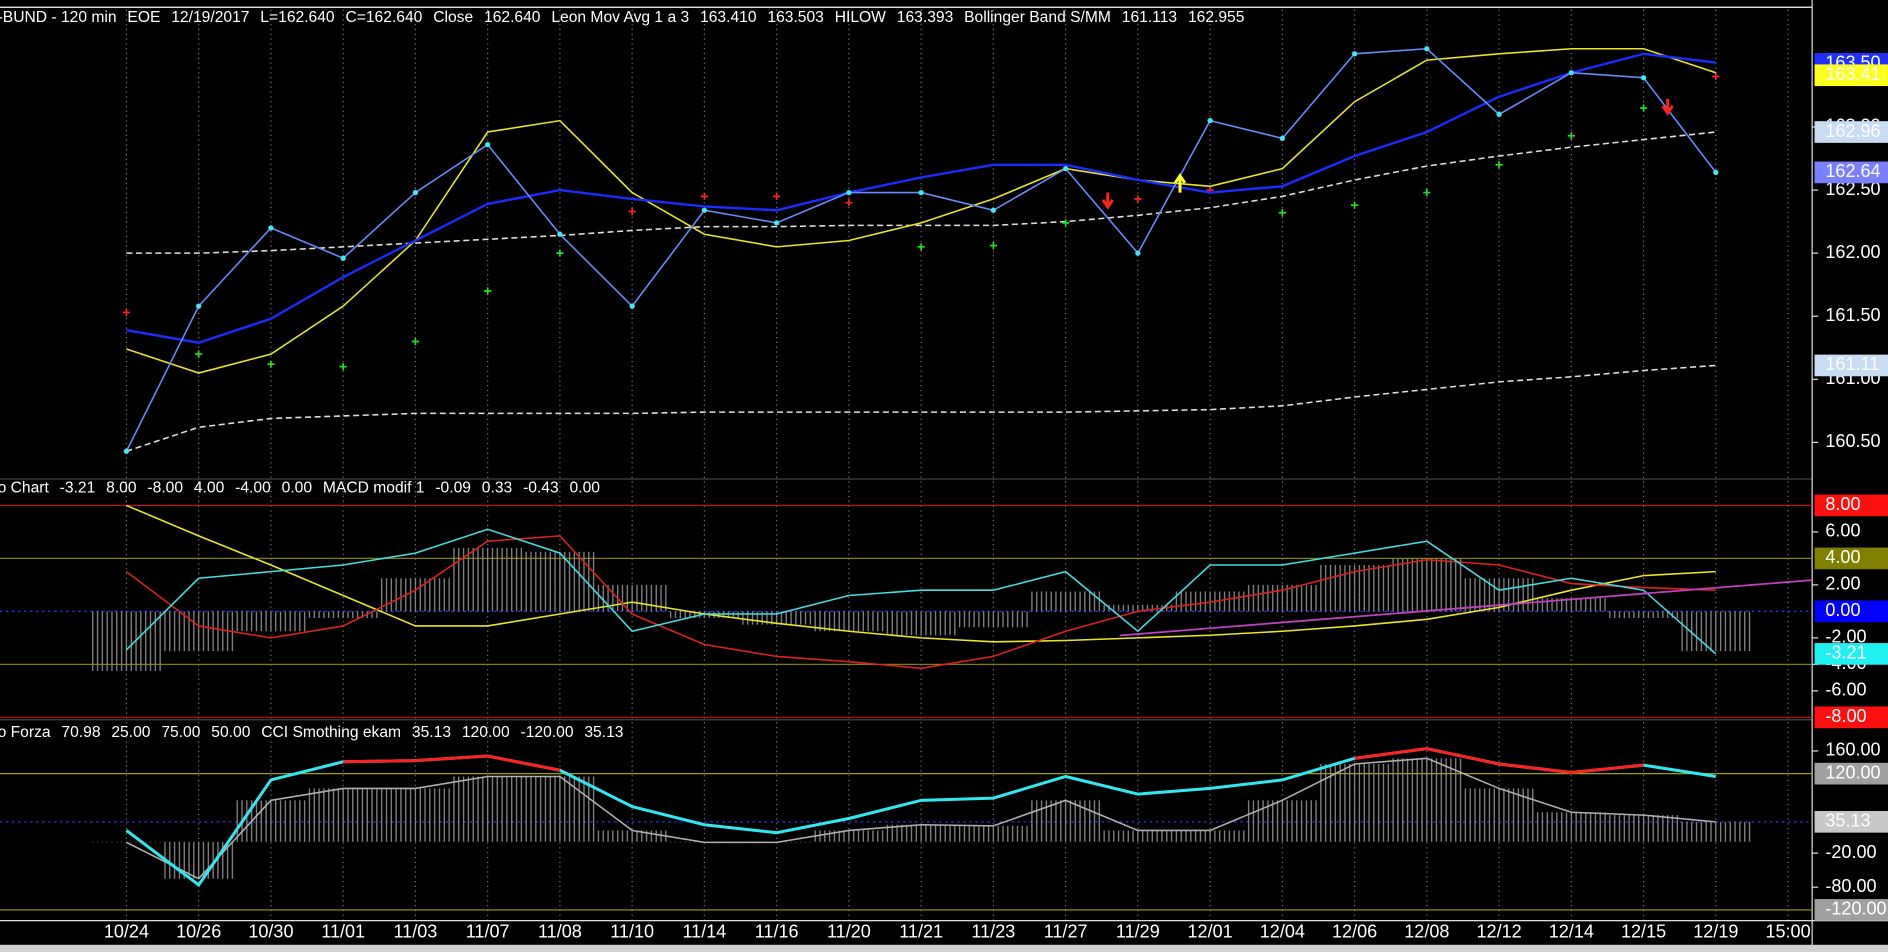  What do you see at coordinates (547, 732) in the screenshot?
I see `header-item: -120.00` at bounding box center [547, 732].